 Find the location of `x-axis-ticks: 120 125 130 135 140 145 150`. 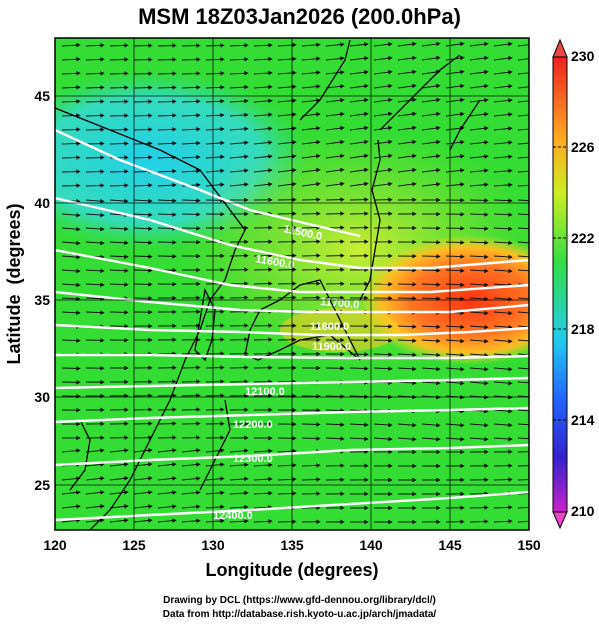

x-axis-ticks: 120 125 130 135 140 145 150 is located at coordinates (292, 545).